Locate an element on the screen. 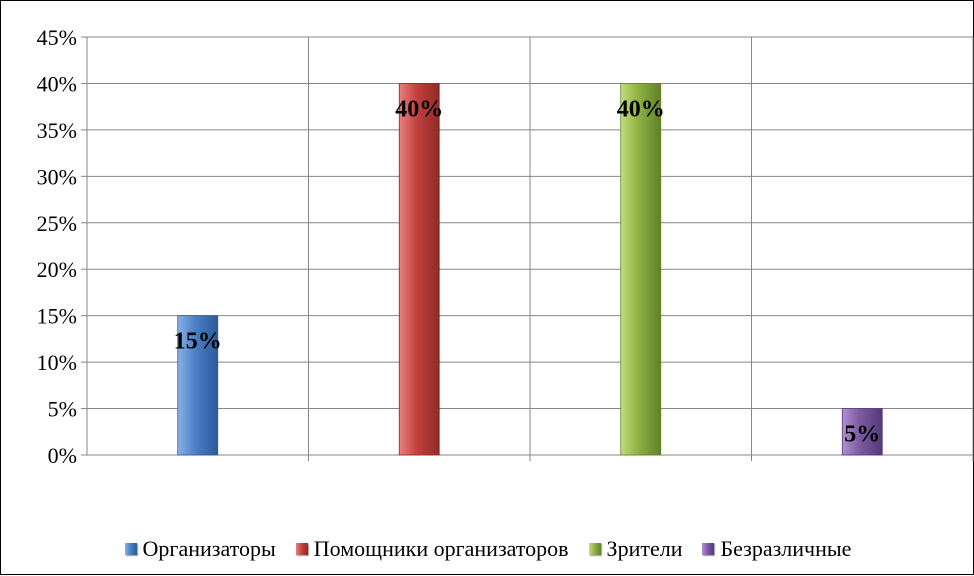  legend-label: Безразличные is located at coordinates (786, 548).